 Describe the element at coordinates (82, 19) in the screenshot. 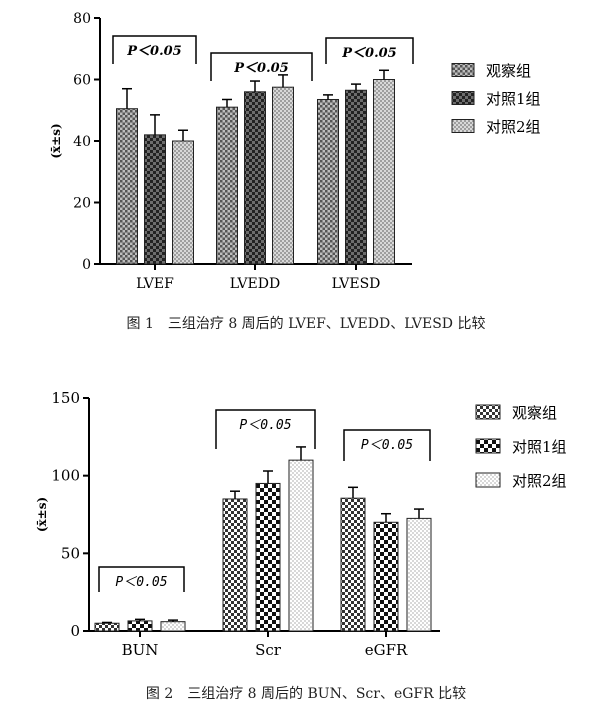

I see `y-tick-label: 80` at that location.